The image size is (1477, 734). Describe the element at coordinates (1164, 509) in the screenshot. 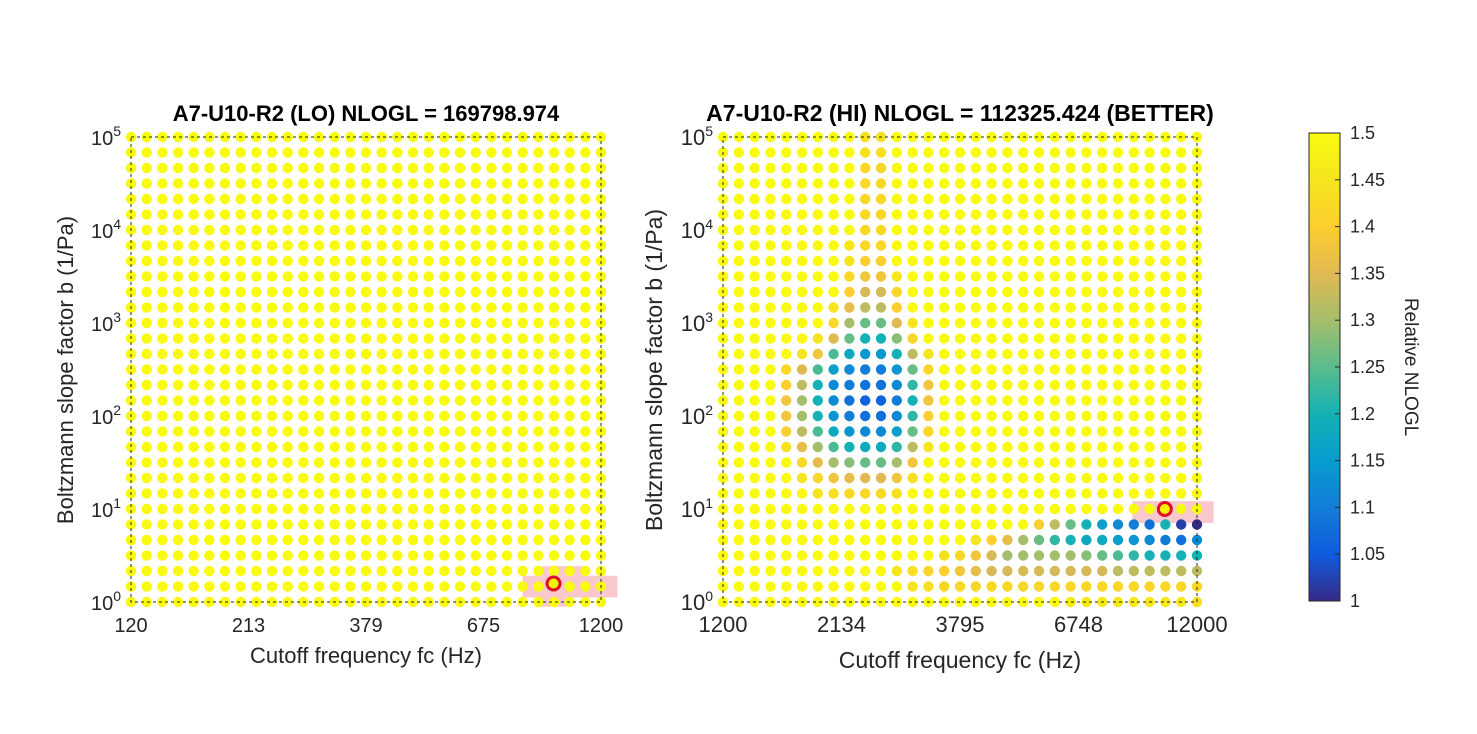

I see `best-fit-point` at that location.